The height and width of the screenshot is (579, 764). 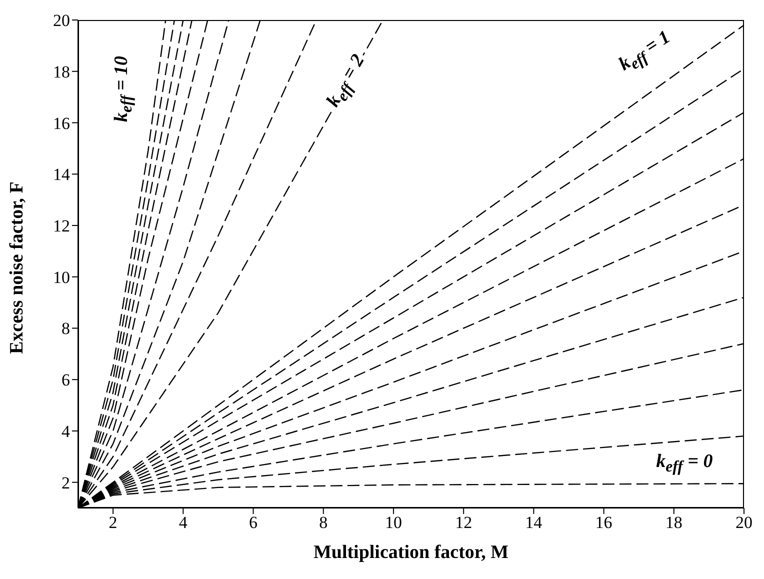 I want to click on y-tick-label: 20, so click(x=61, y=20).